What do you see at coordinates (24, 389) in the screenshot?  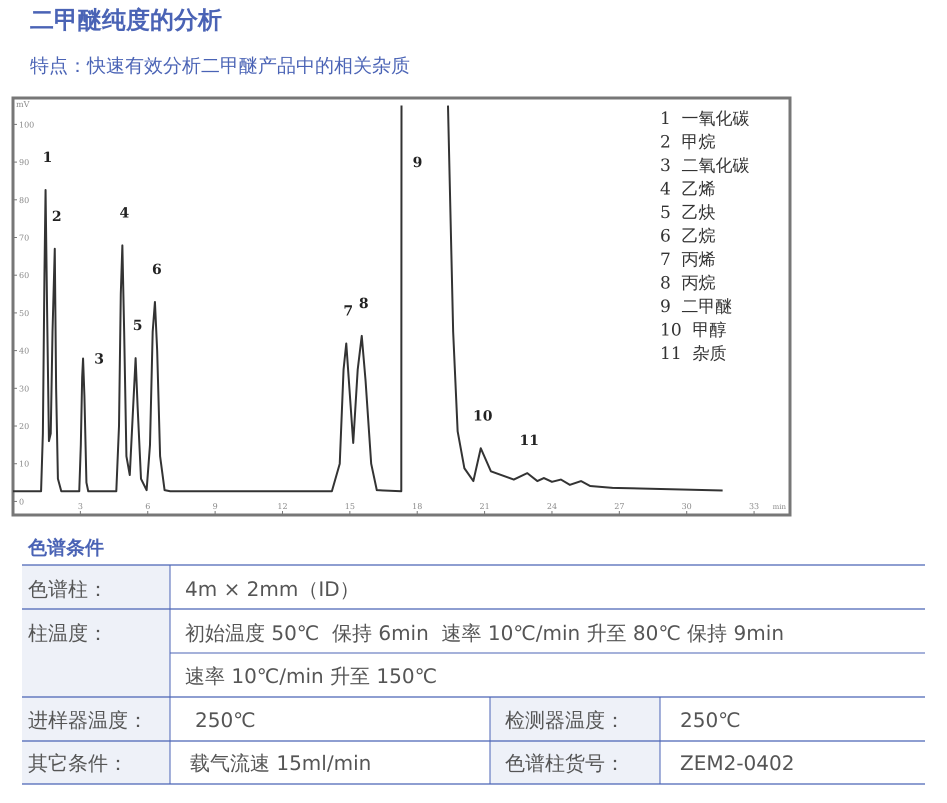 I see `y-tick-label: 30` at bounding box center [24, 389].